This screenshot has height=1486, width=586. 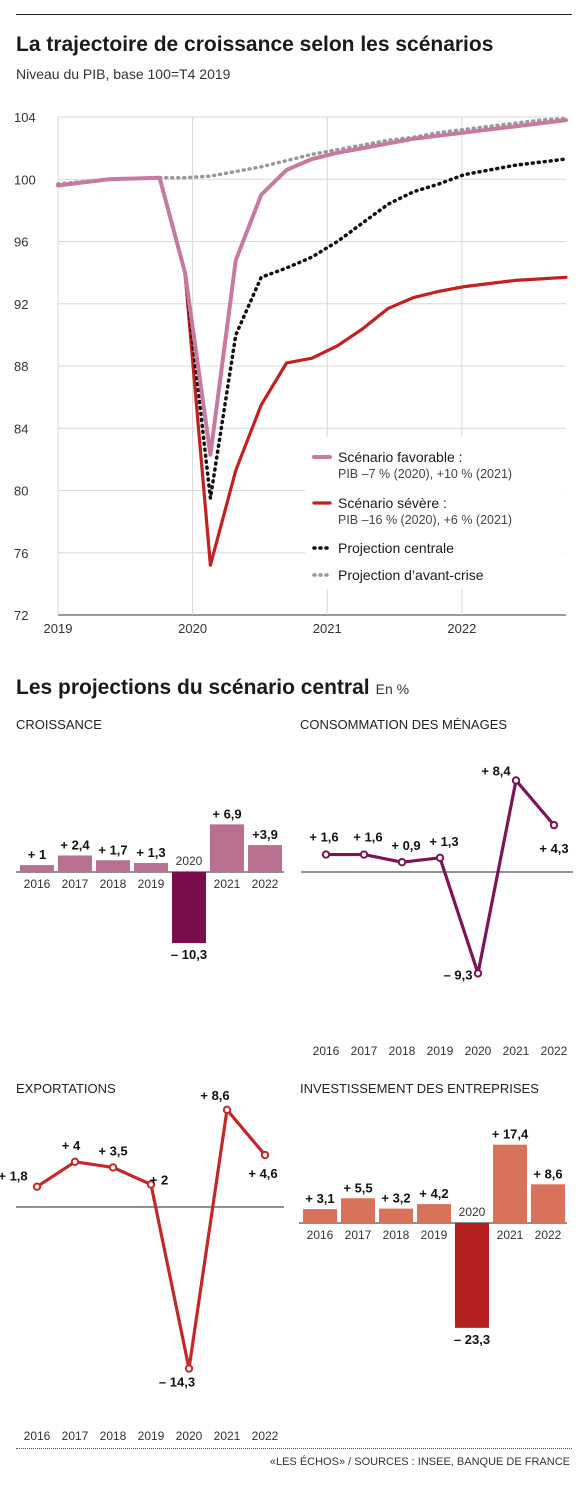 I want to click on bar-2017, so click(x=358, y=1210).